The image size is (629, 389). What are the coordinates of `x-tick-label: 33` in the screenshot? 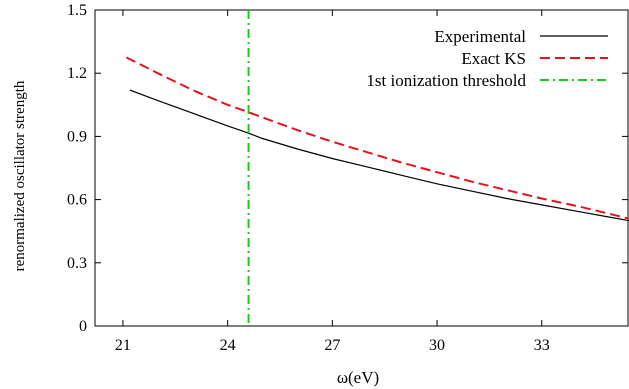 It's located at (542, 345).